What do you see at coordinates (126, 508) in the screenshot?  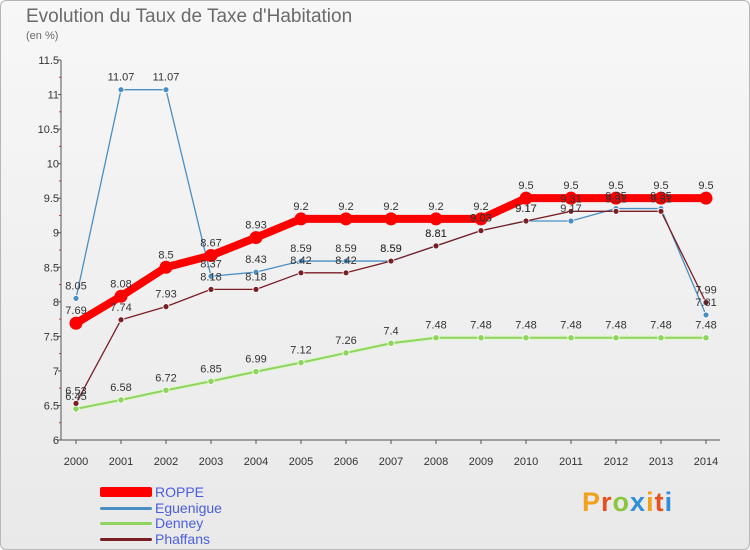 I see `legend-swatch-eguenigue` at bounding box center [126, 508].